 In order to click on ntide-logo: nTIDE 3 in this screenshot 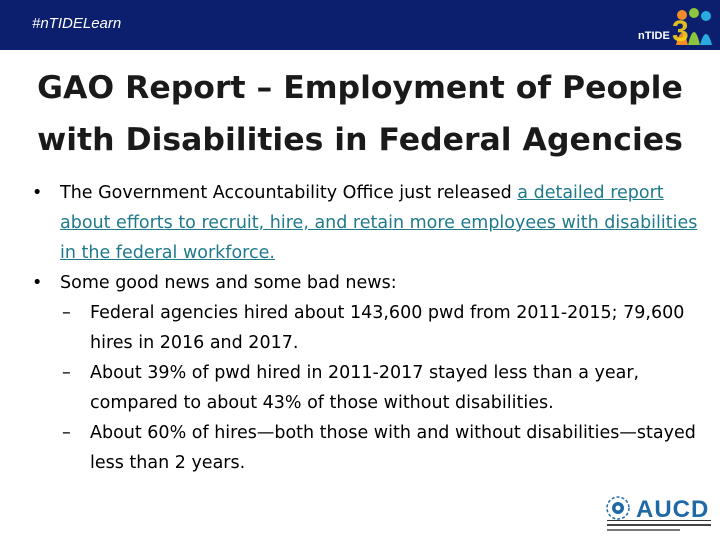, I will do `click(675, 28)`.